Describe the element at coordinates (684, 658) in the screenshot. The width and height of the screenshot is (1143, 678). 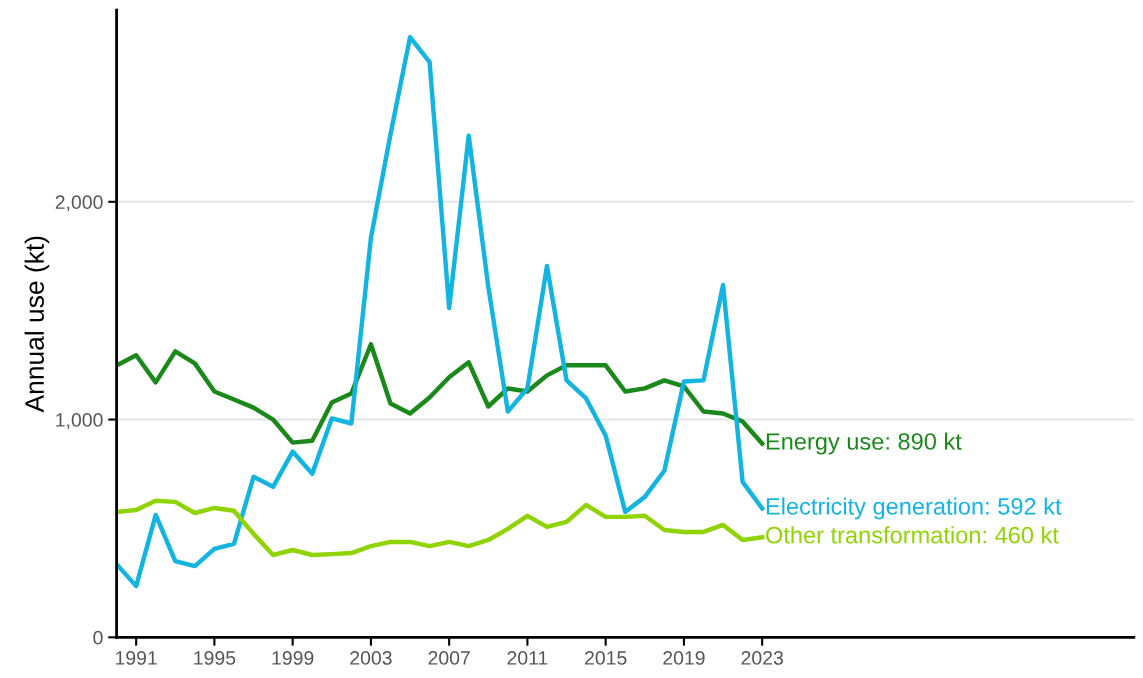
I see `x-tick-label: 2019` at that location.